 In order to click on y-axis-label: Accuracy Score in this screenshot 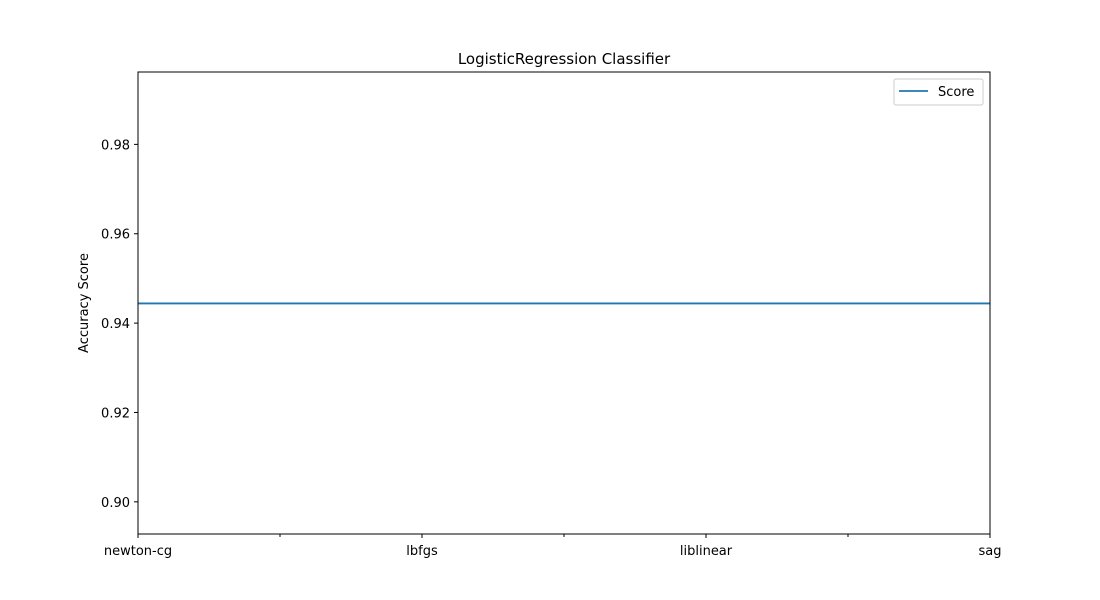, I will do `click(84, 303)`.